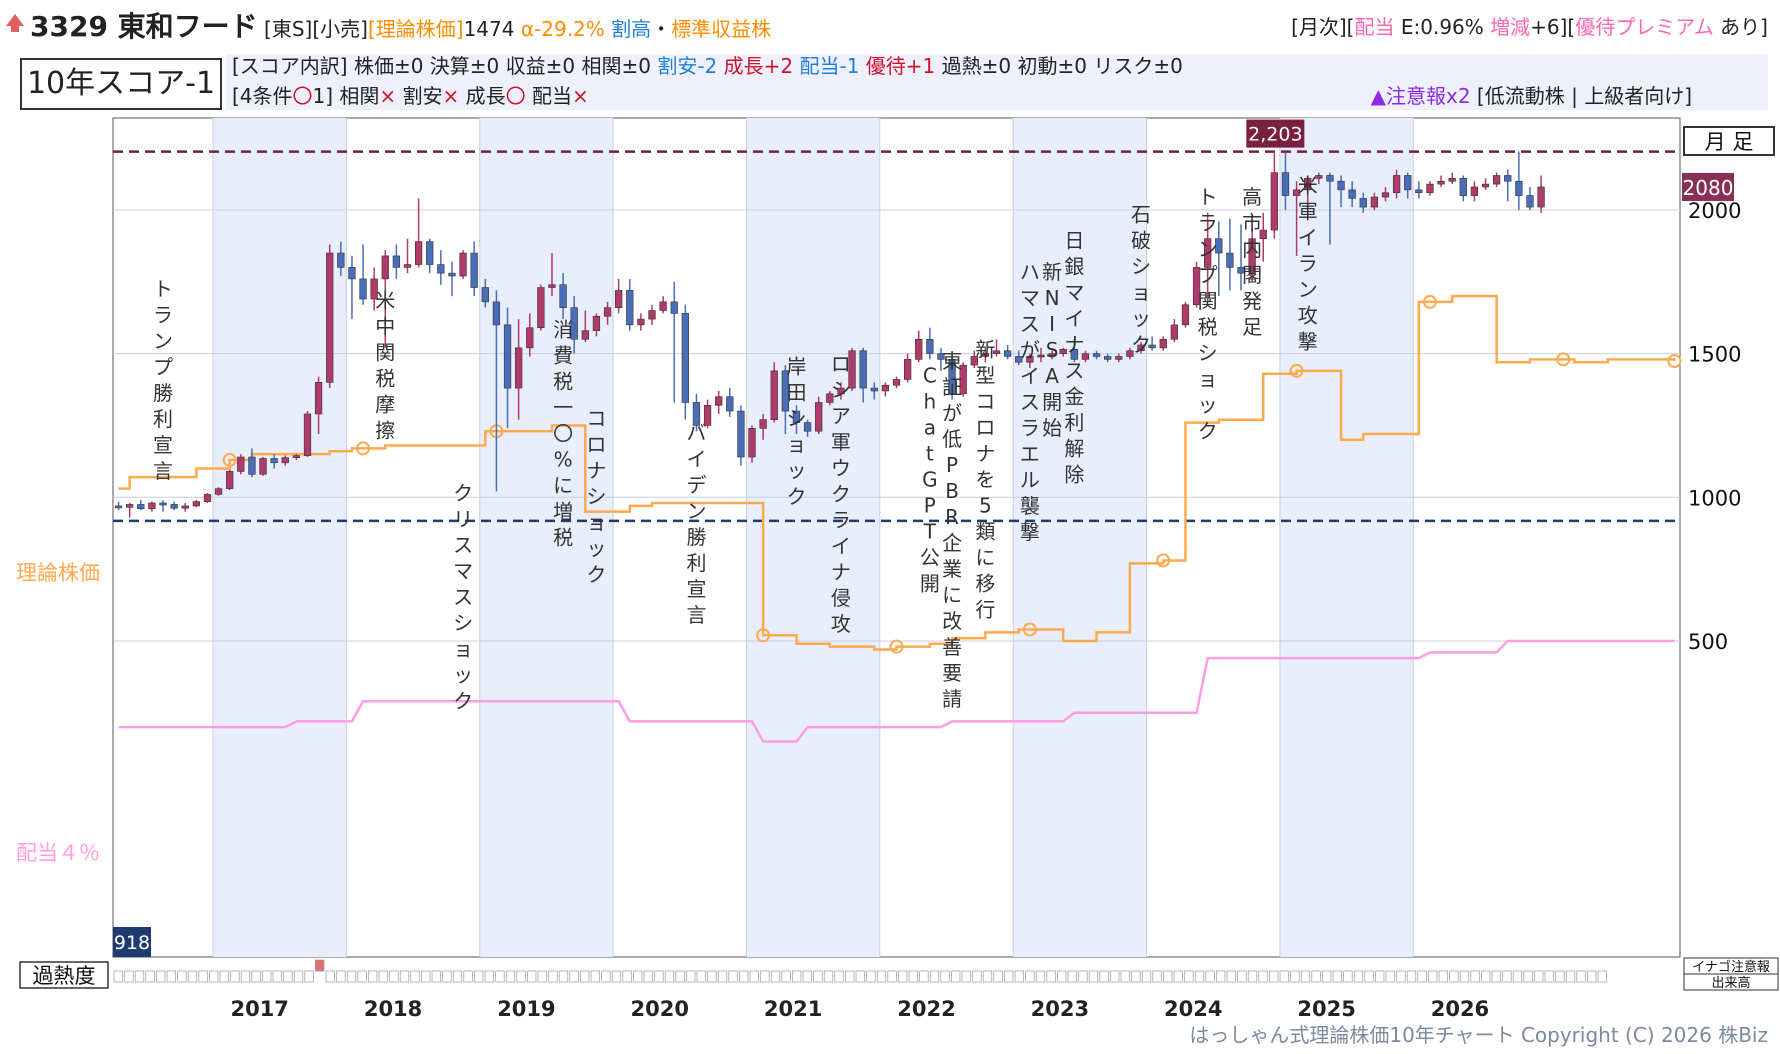 The width and height of the screenshot is (1780, 1054). What do you see at coordinates (463, 649) in the screenshot?
I see `event-char: ョ` at bounding box center [463, 649].